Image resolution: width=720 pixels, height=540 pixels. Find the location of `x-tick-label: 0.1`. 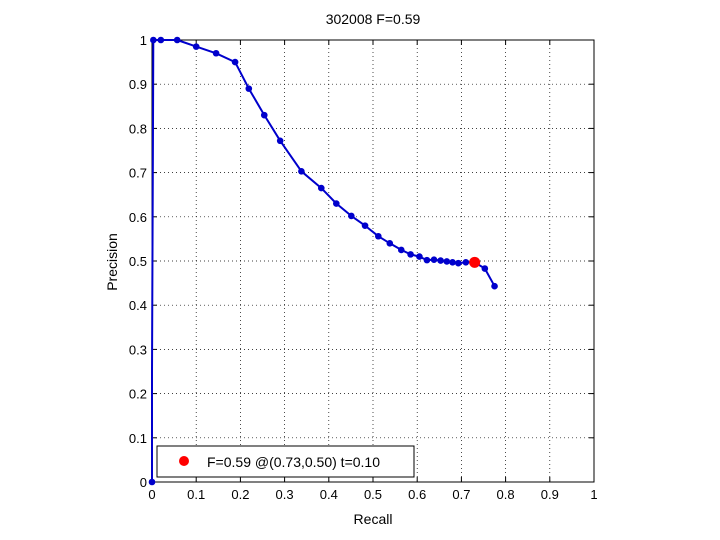

x-tick-label: 0.1 is located at coordinates (196, 494).